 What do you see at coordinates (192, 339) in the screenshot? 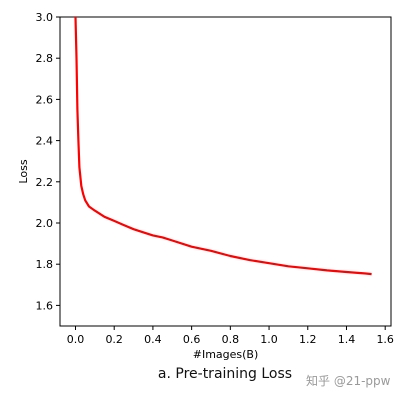
I see `x-tick-label: 0.6` at bounding box center [192, 339].